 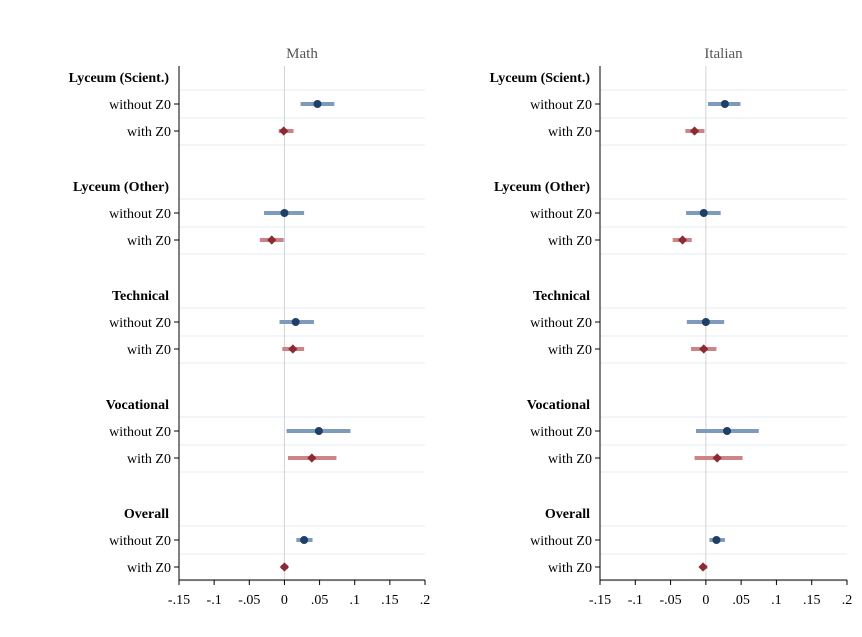 What do you see at coordinates (302, 54) in the screenshot?
I see `panel-title: Math` at bounding box center [302, 54].